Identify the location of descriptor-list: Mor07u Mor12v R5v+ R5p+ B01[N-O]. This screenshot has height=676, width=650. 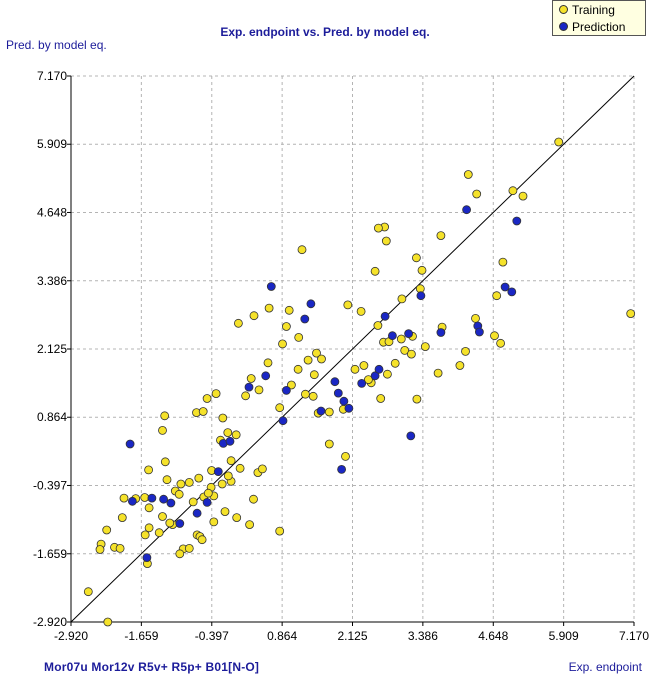
(152, 667).